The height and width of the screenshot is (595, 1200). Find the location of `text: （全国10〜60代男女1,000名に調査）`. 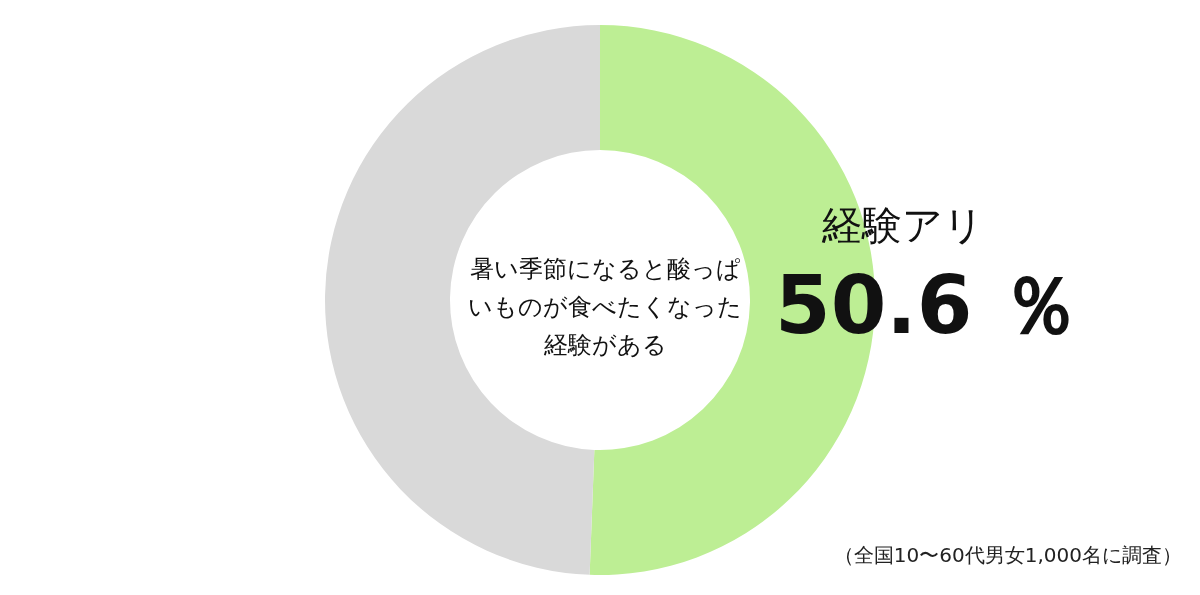

text: （全国10〜60代男女1,000名に調査） is located at coordinates (1007, 555).